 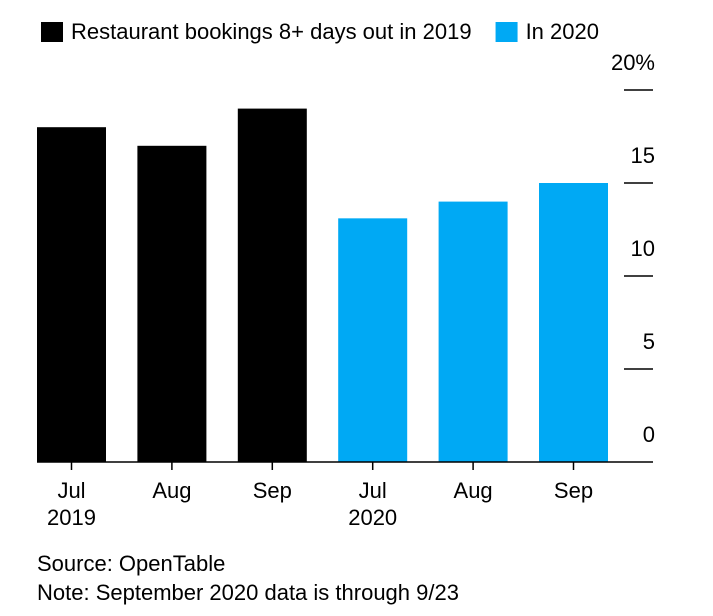 I want to click on y-tick-label: 15, so click(x=643, y=155).